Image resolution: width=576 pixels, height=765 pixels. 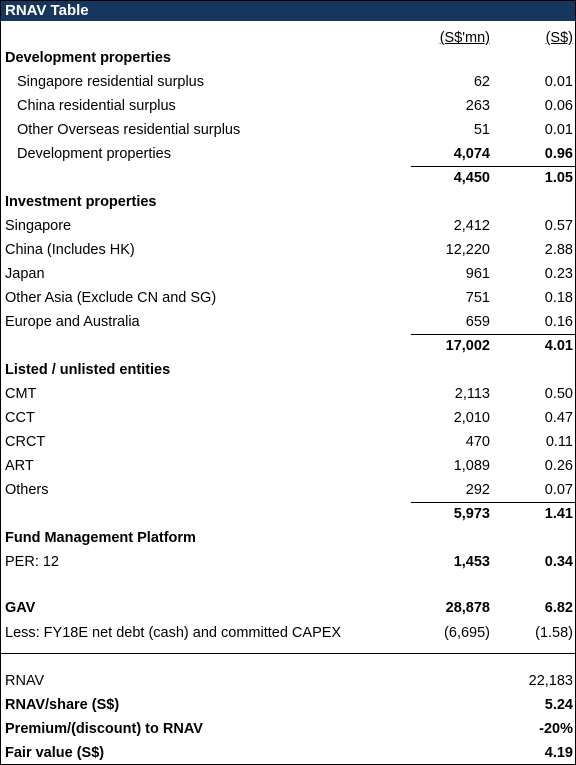 What do you see at coordinates (554, 633) in the screenshot?
I see `cell-sgd: (1.58)` at bounding box center [554, 633].